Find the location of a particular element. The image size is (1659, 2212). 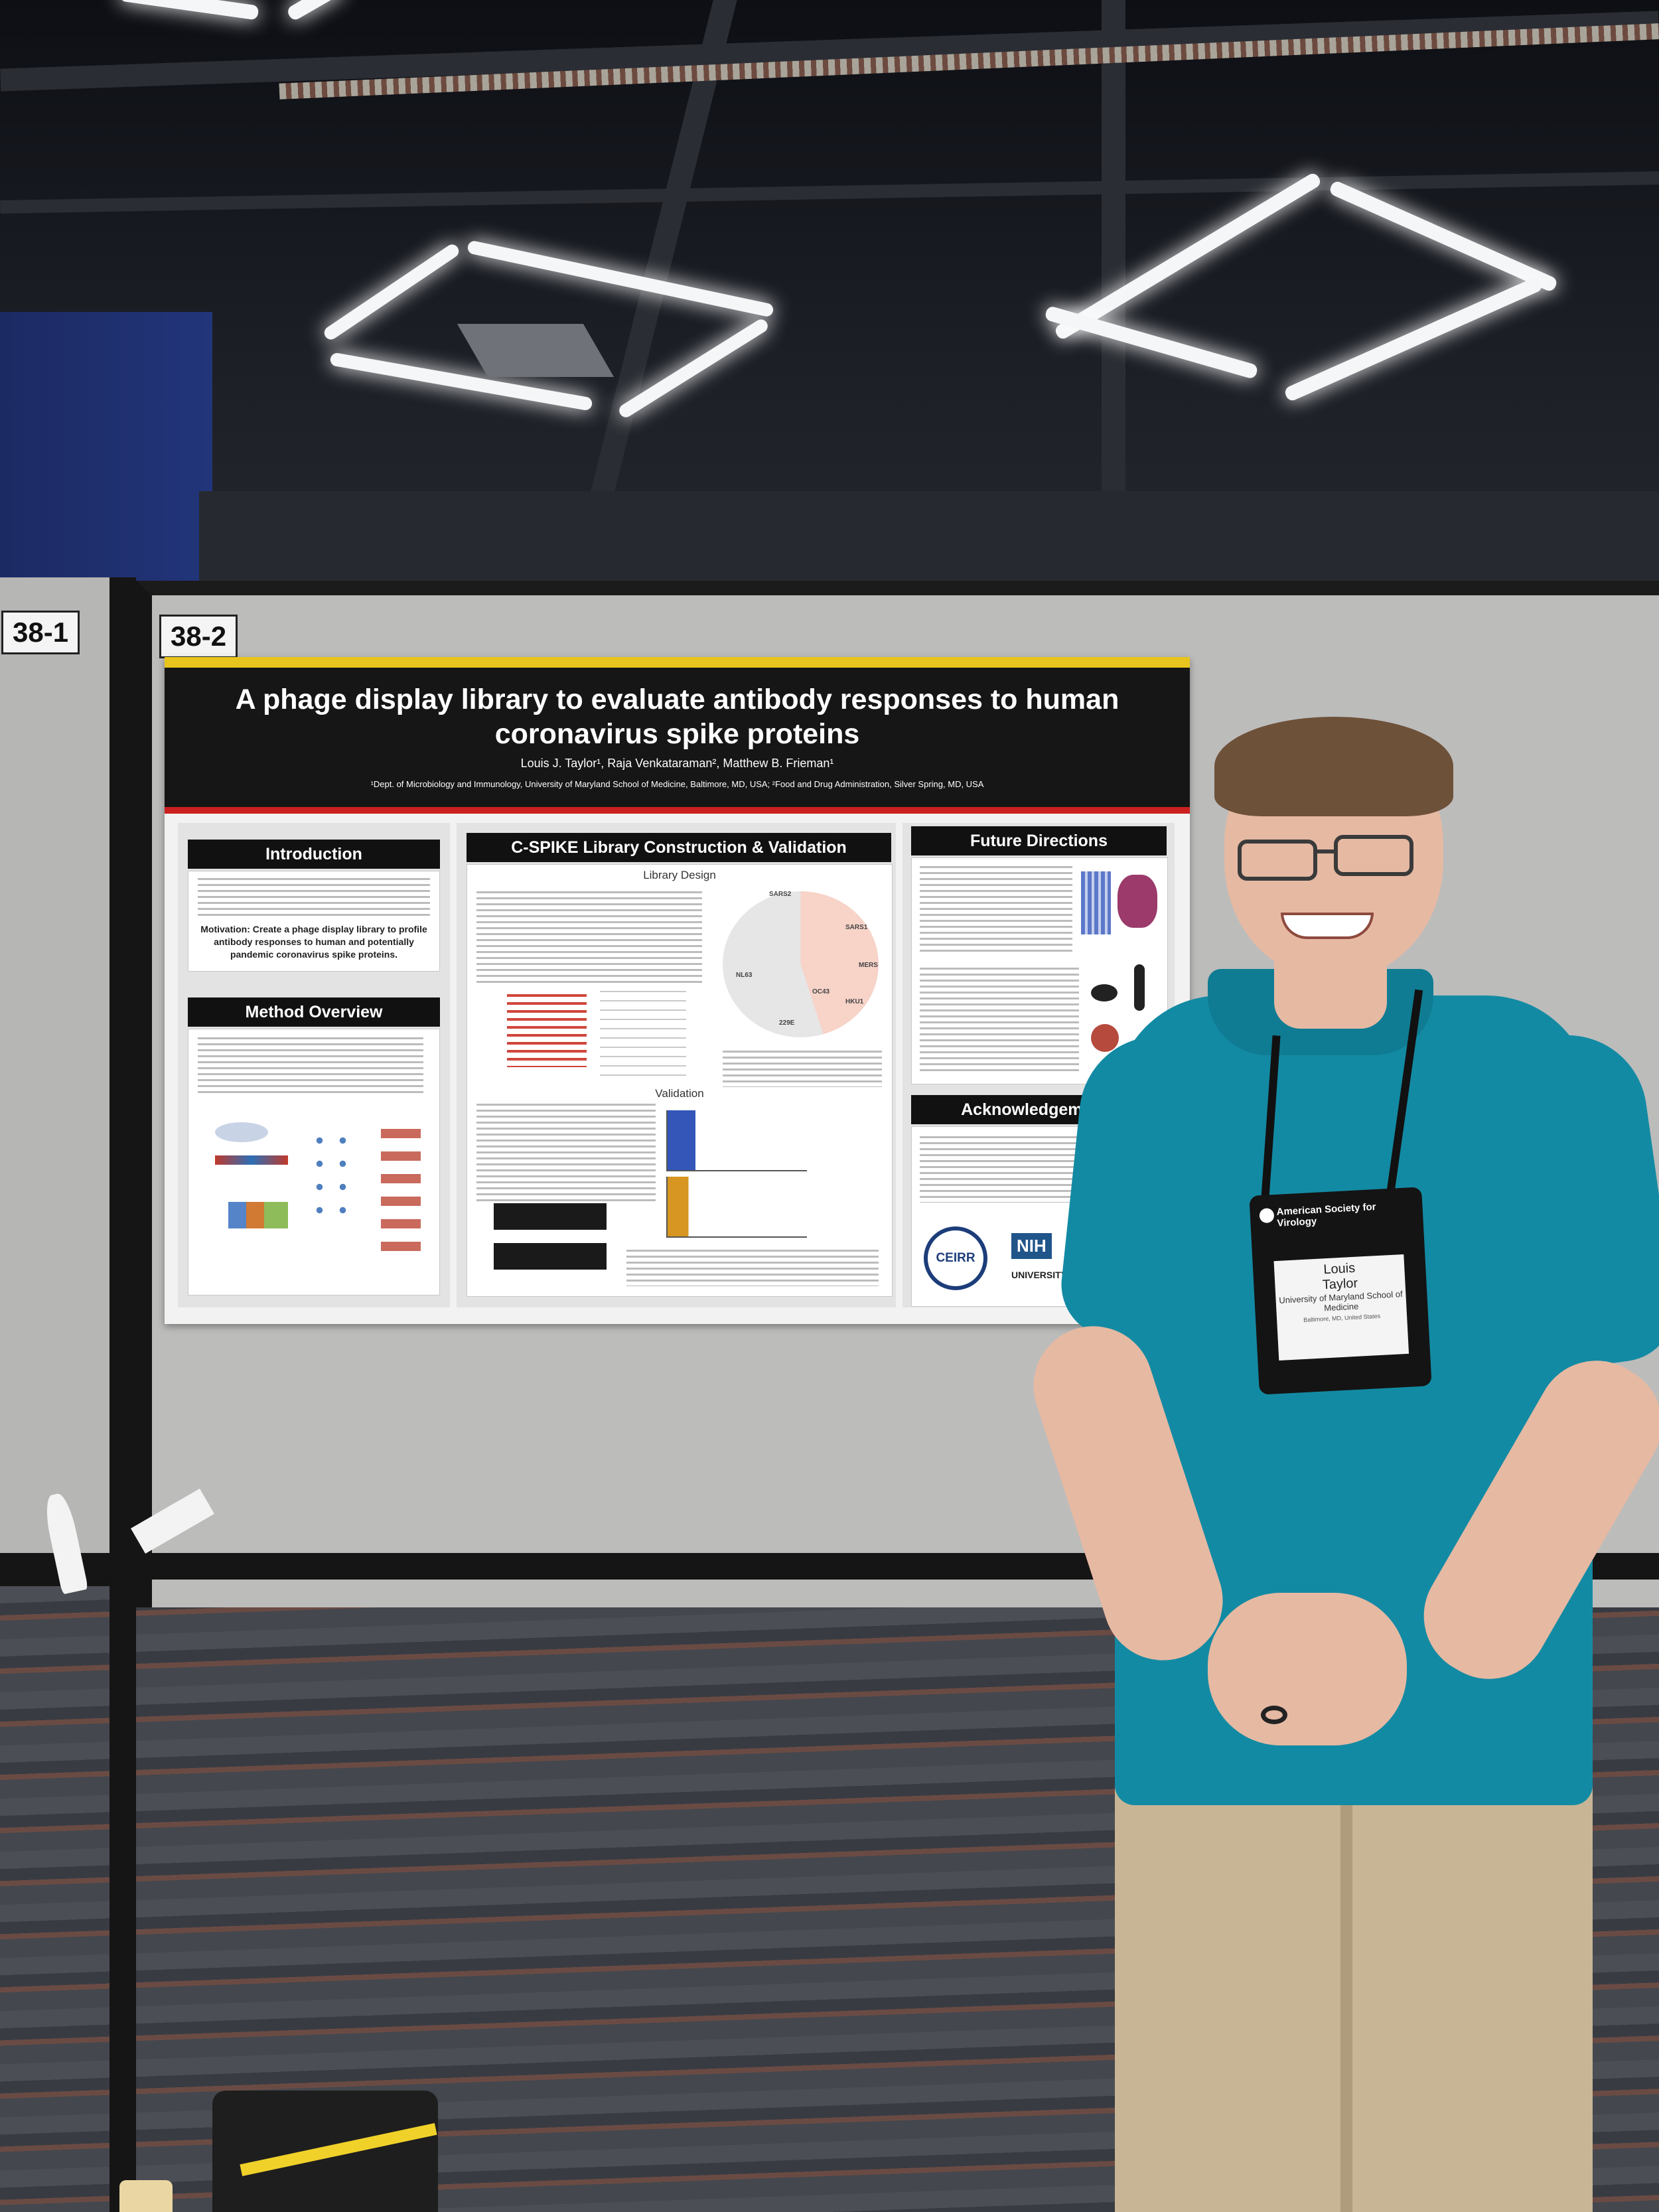

histogram-orange is located at coordinates (736, 1207).